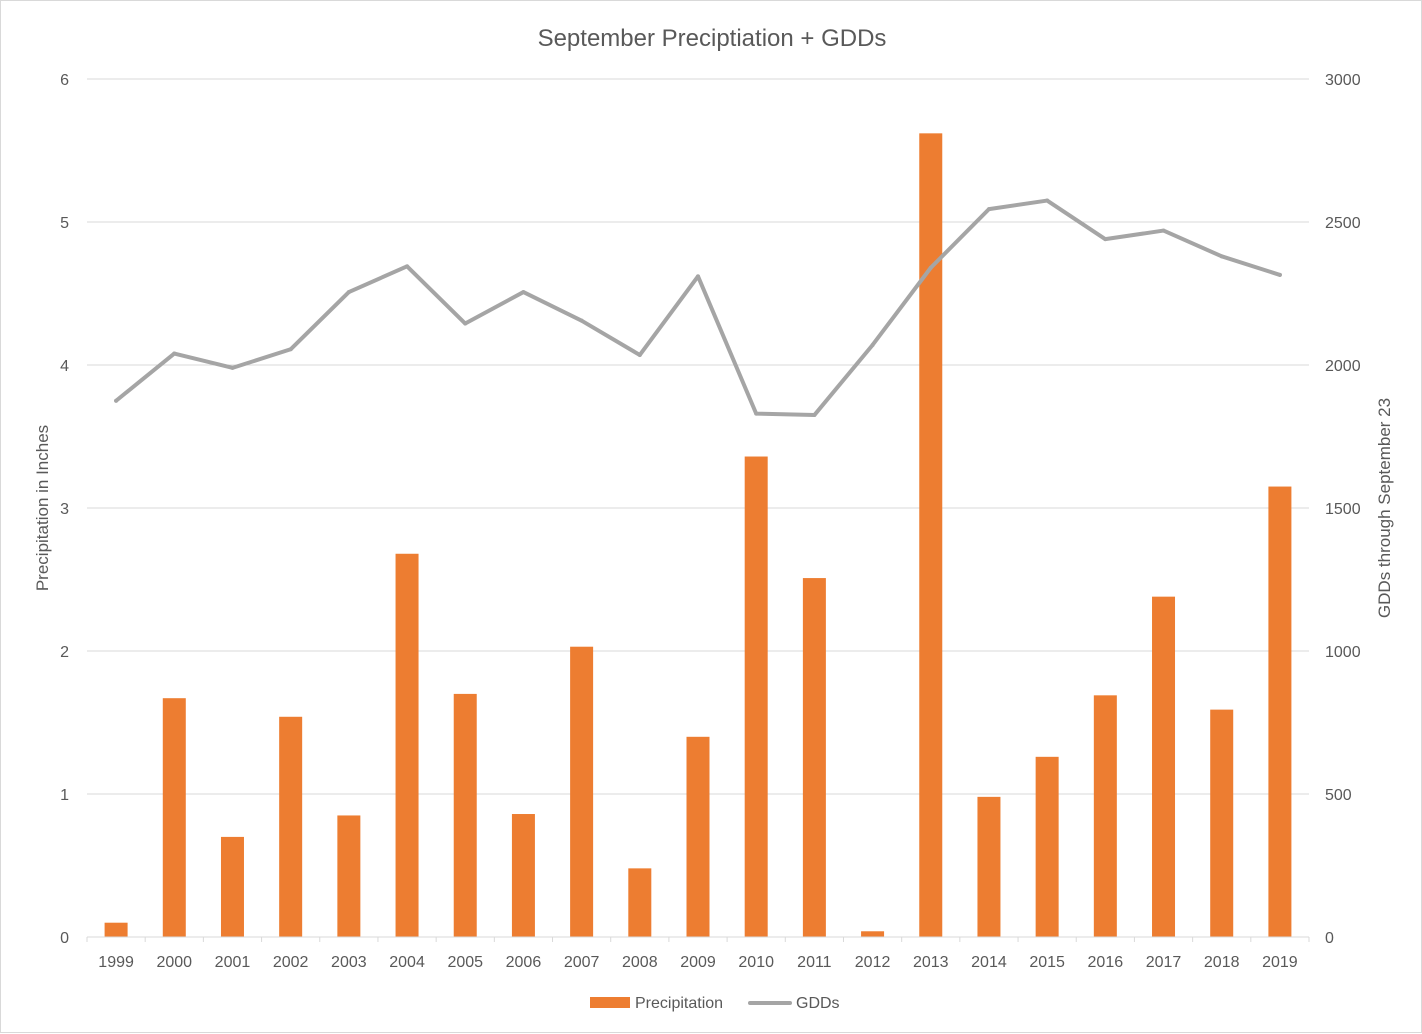 The height and width of the screenshot is (1034, 1422). What do you see at coordinates (1384, 508) in the screenshot?
I see `right-axis-title: GDDs through September 23` at bounding box center [1384, 508].